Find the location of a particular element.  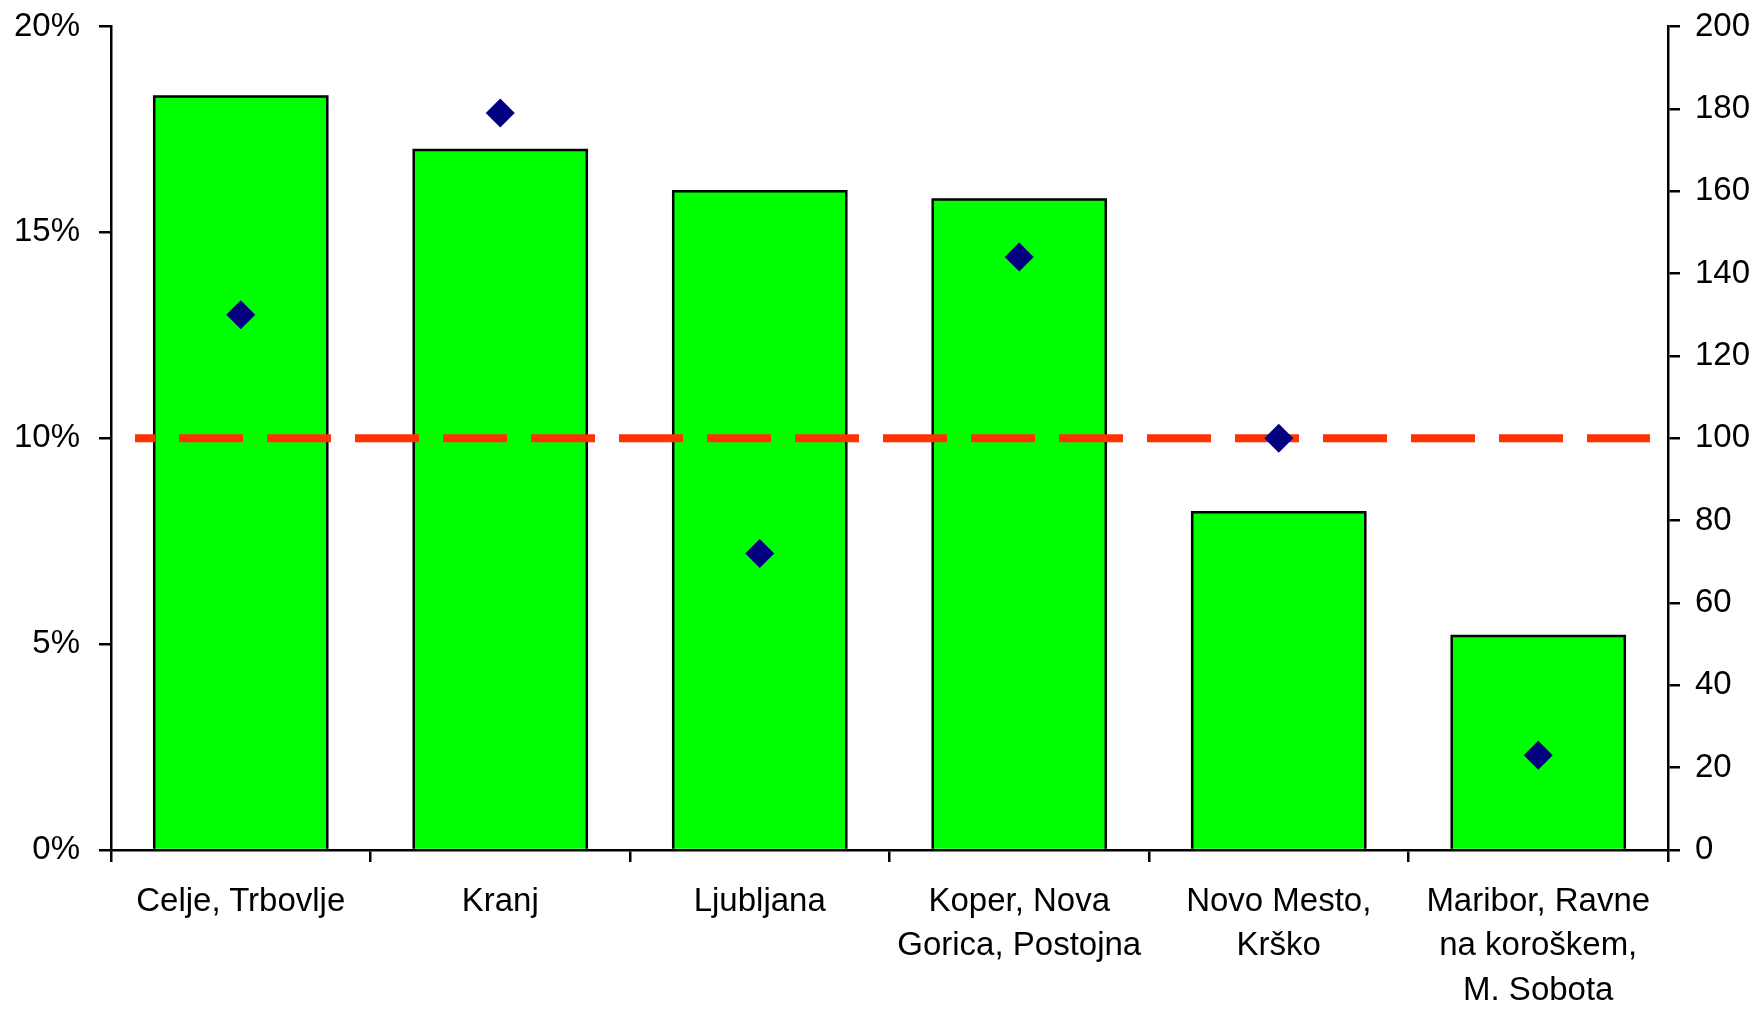

y2-tick-label: 60 is located at coordinates (1713, 601).